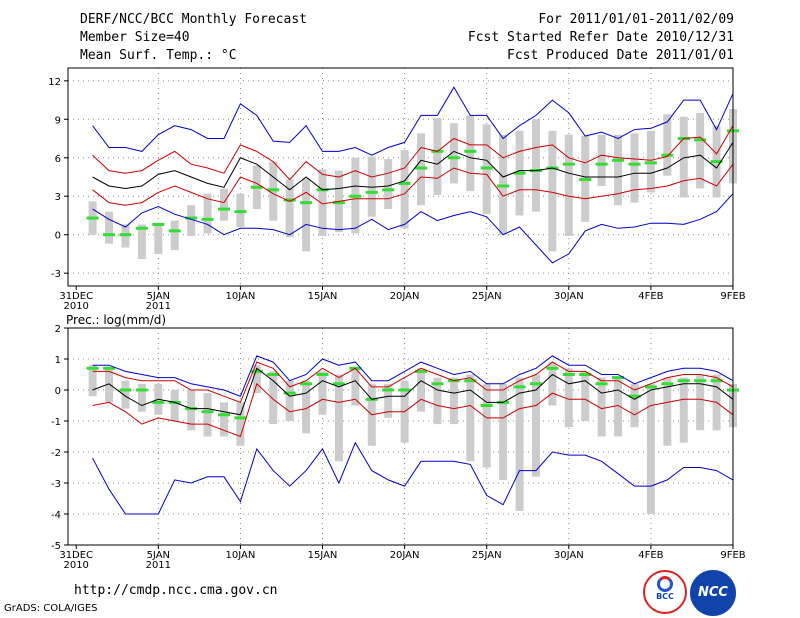 The height and width of the screenshot is (618, 800). I want to click on temp-x-tick-label: 30JAN, so click(569, 296).